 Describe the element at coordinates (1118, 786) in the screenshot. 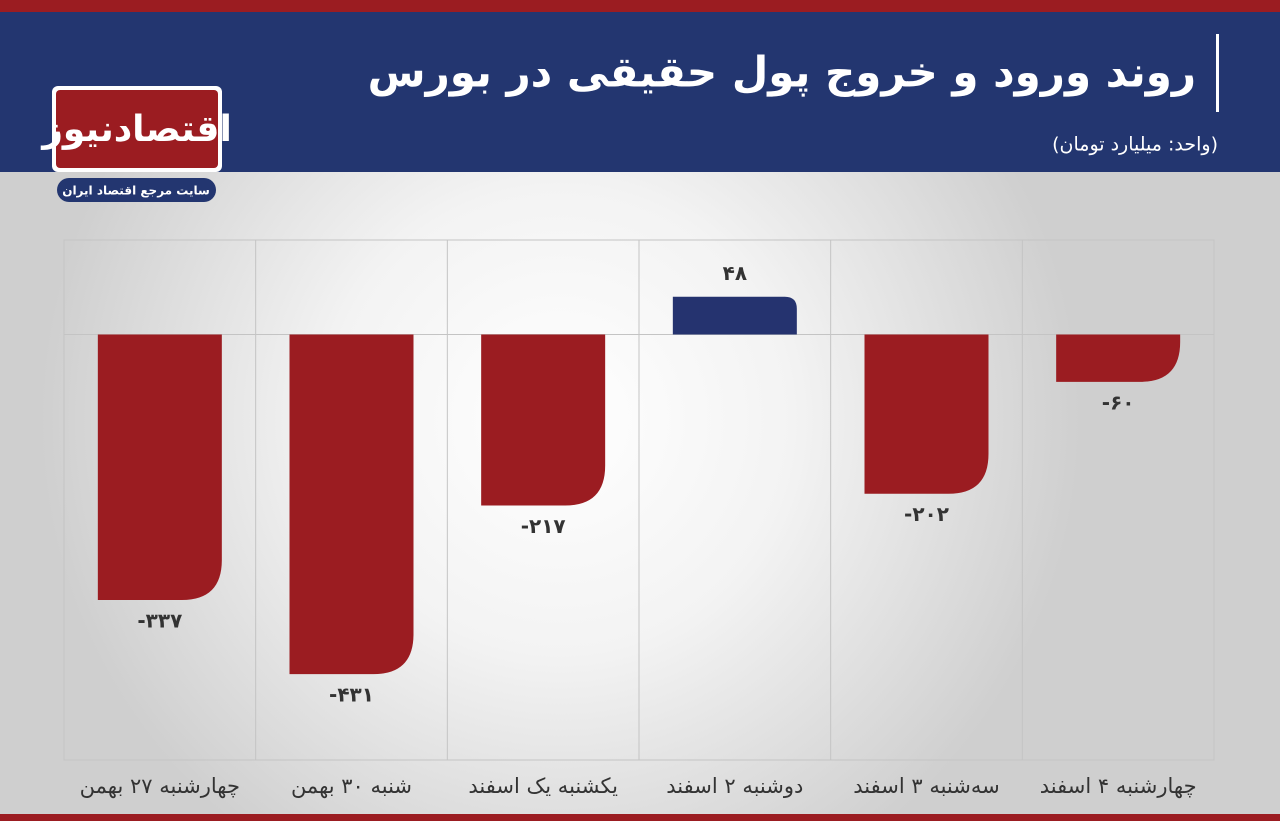

I see `x-tick-label: چهارشنبه ۴ اسفند` at that location.